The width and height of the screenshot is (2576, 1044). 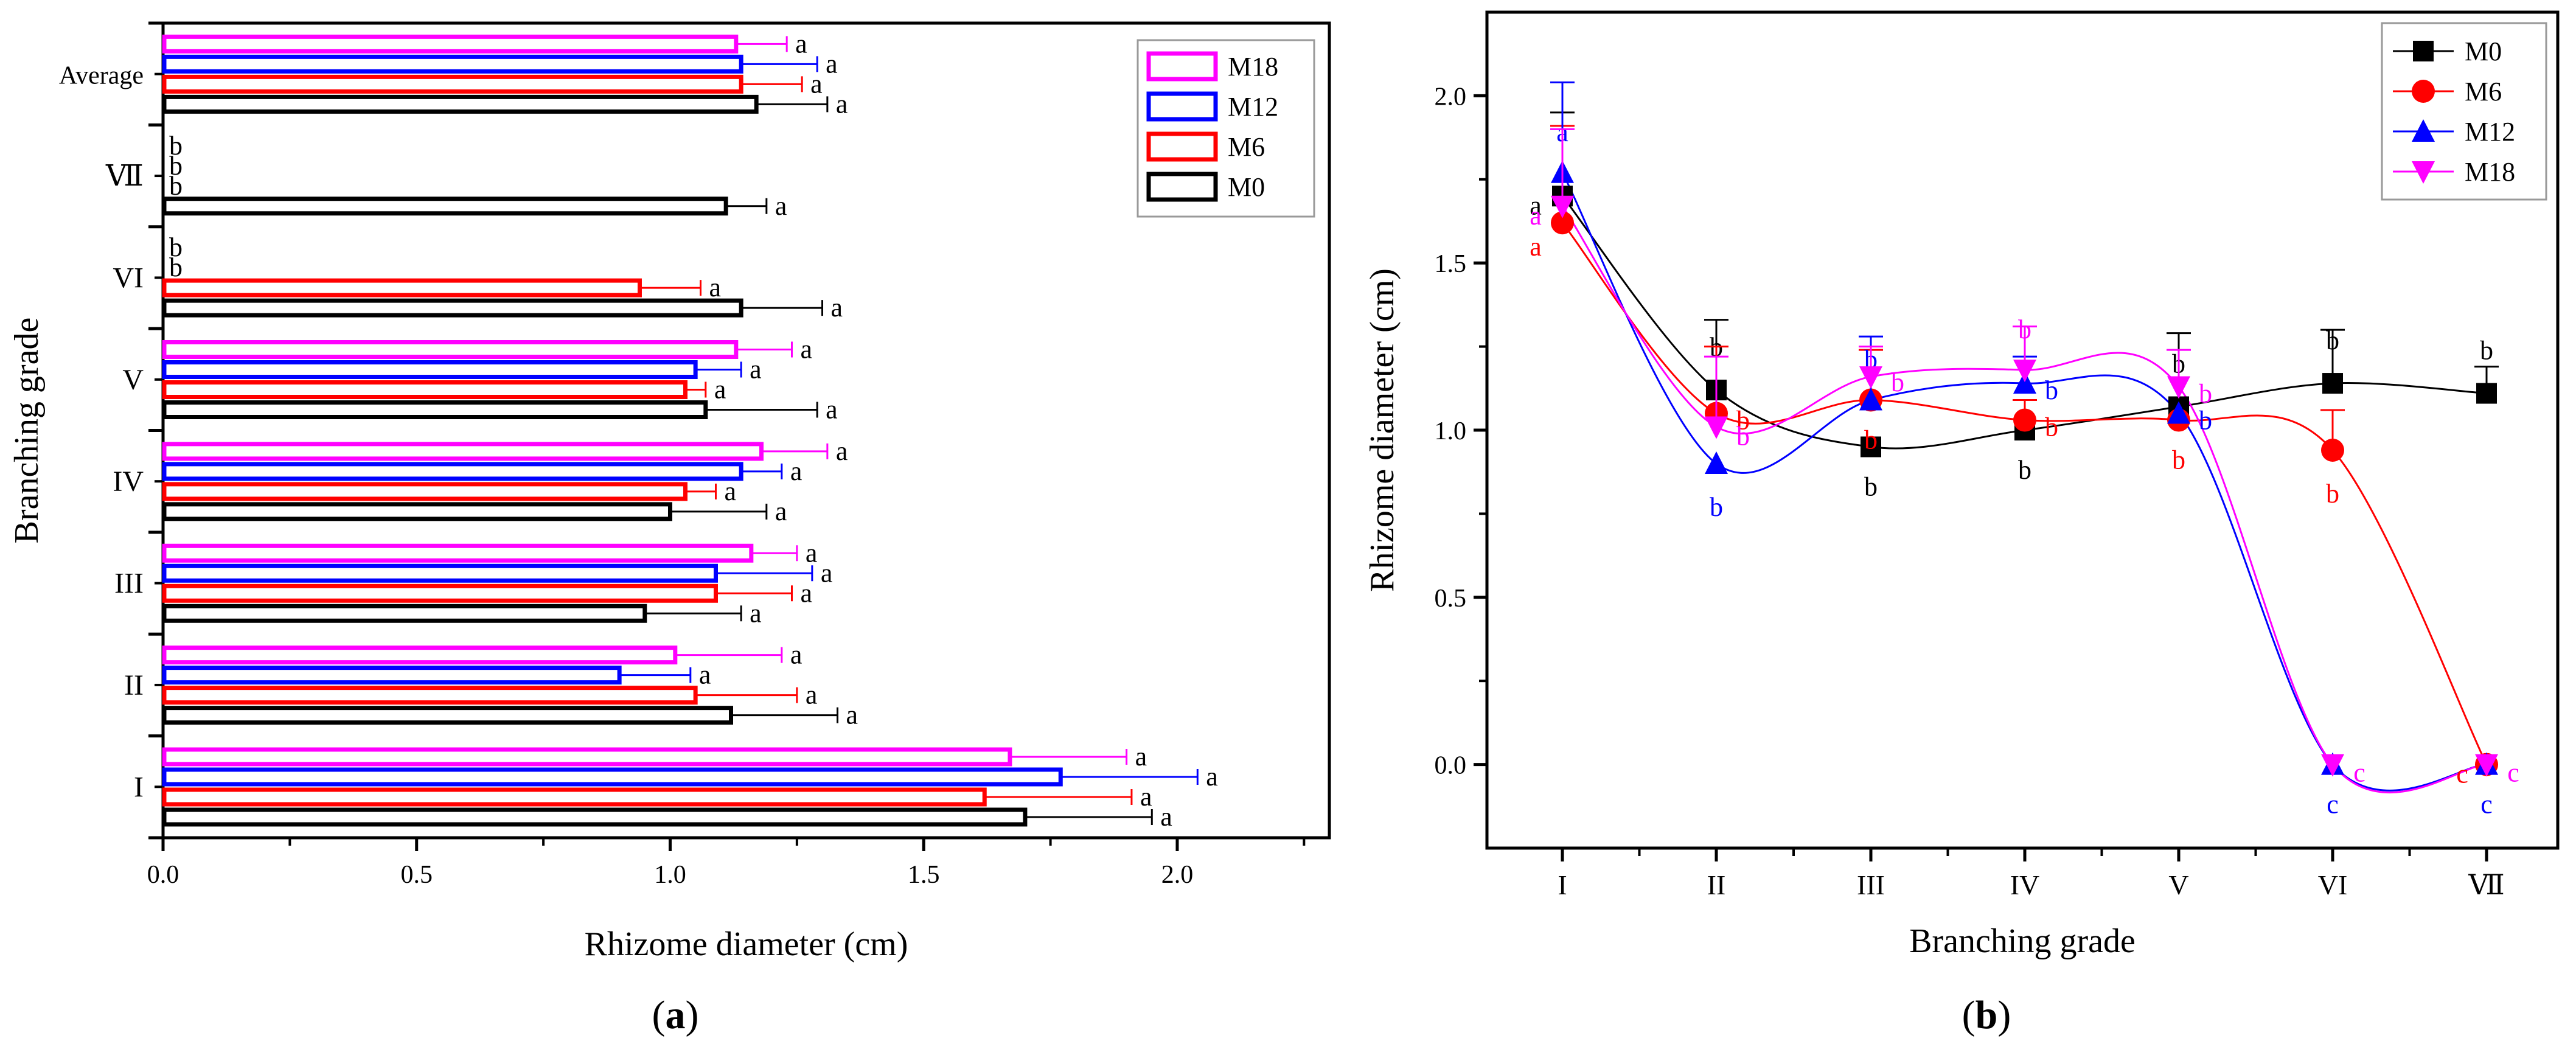 What do you see at coordinates (2423, 92) in the screenshot?
I see `legend-marker-M6` at bounding box center [2423, 92].